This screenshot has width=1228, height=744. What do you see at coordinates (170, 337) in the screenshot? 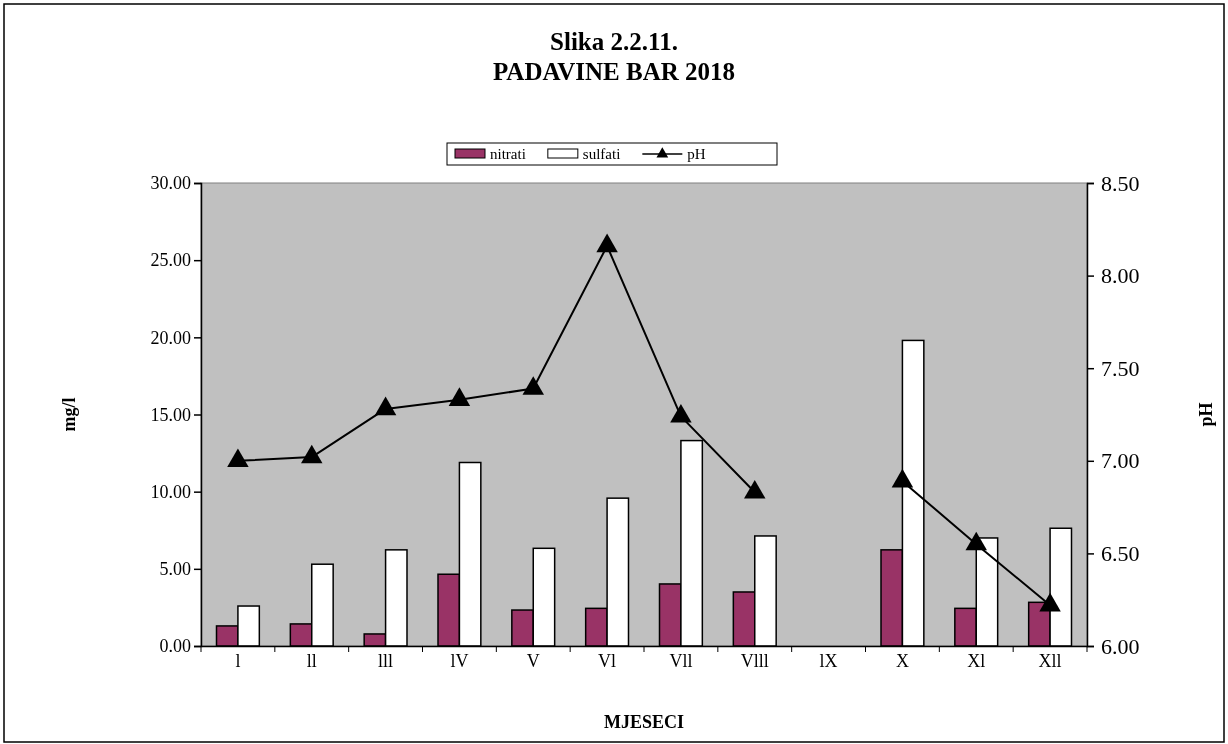
I see `y-tick-label: 20.00` at bounding box center [170, 337].